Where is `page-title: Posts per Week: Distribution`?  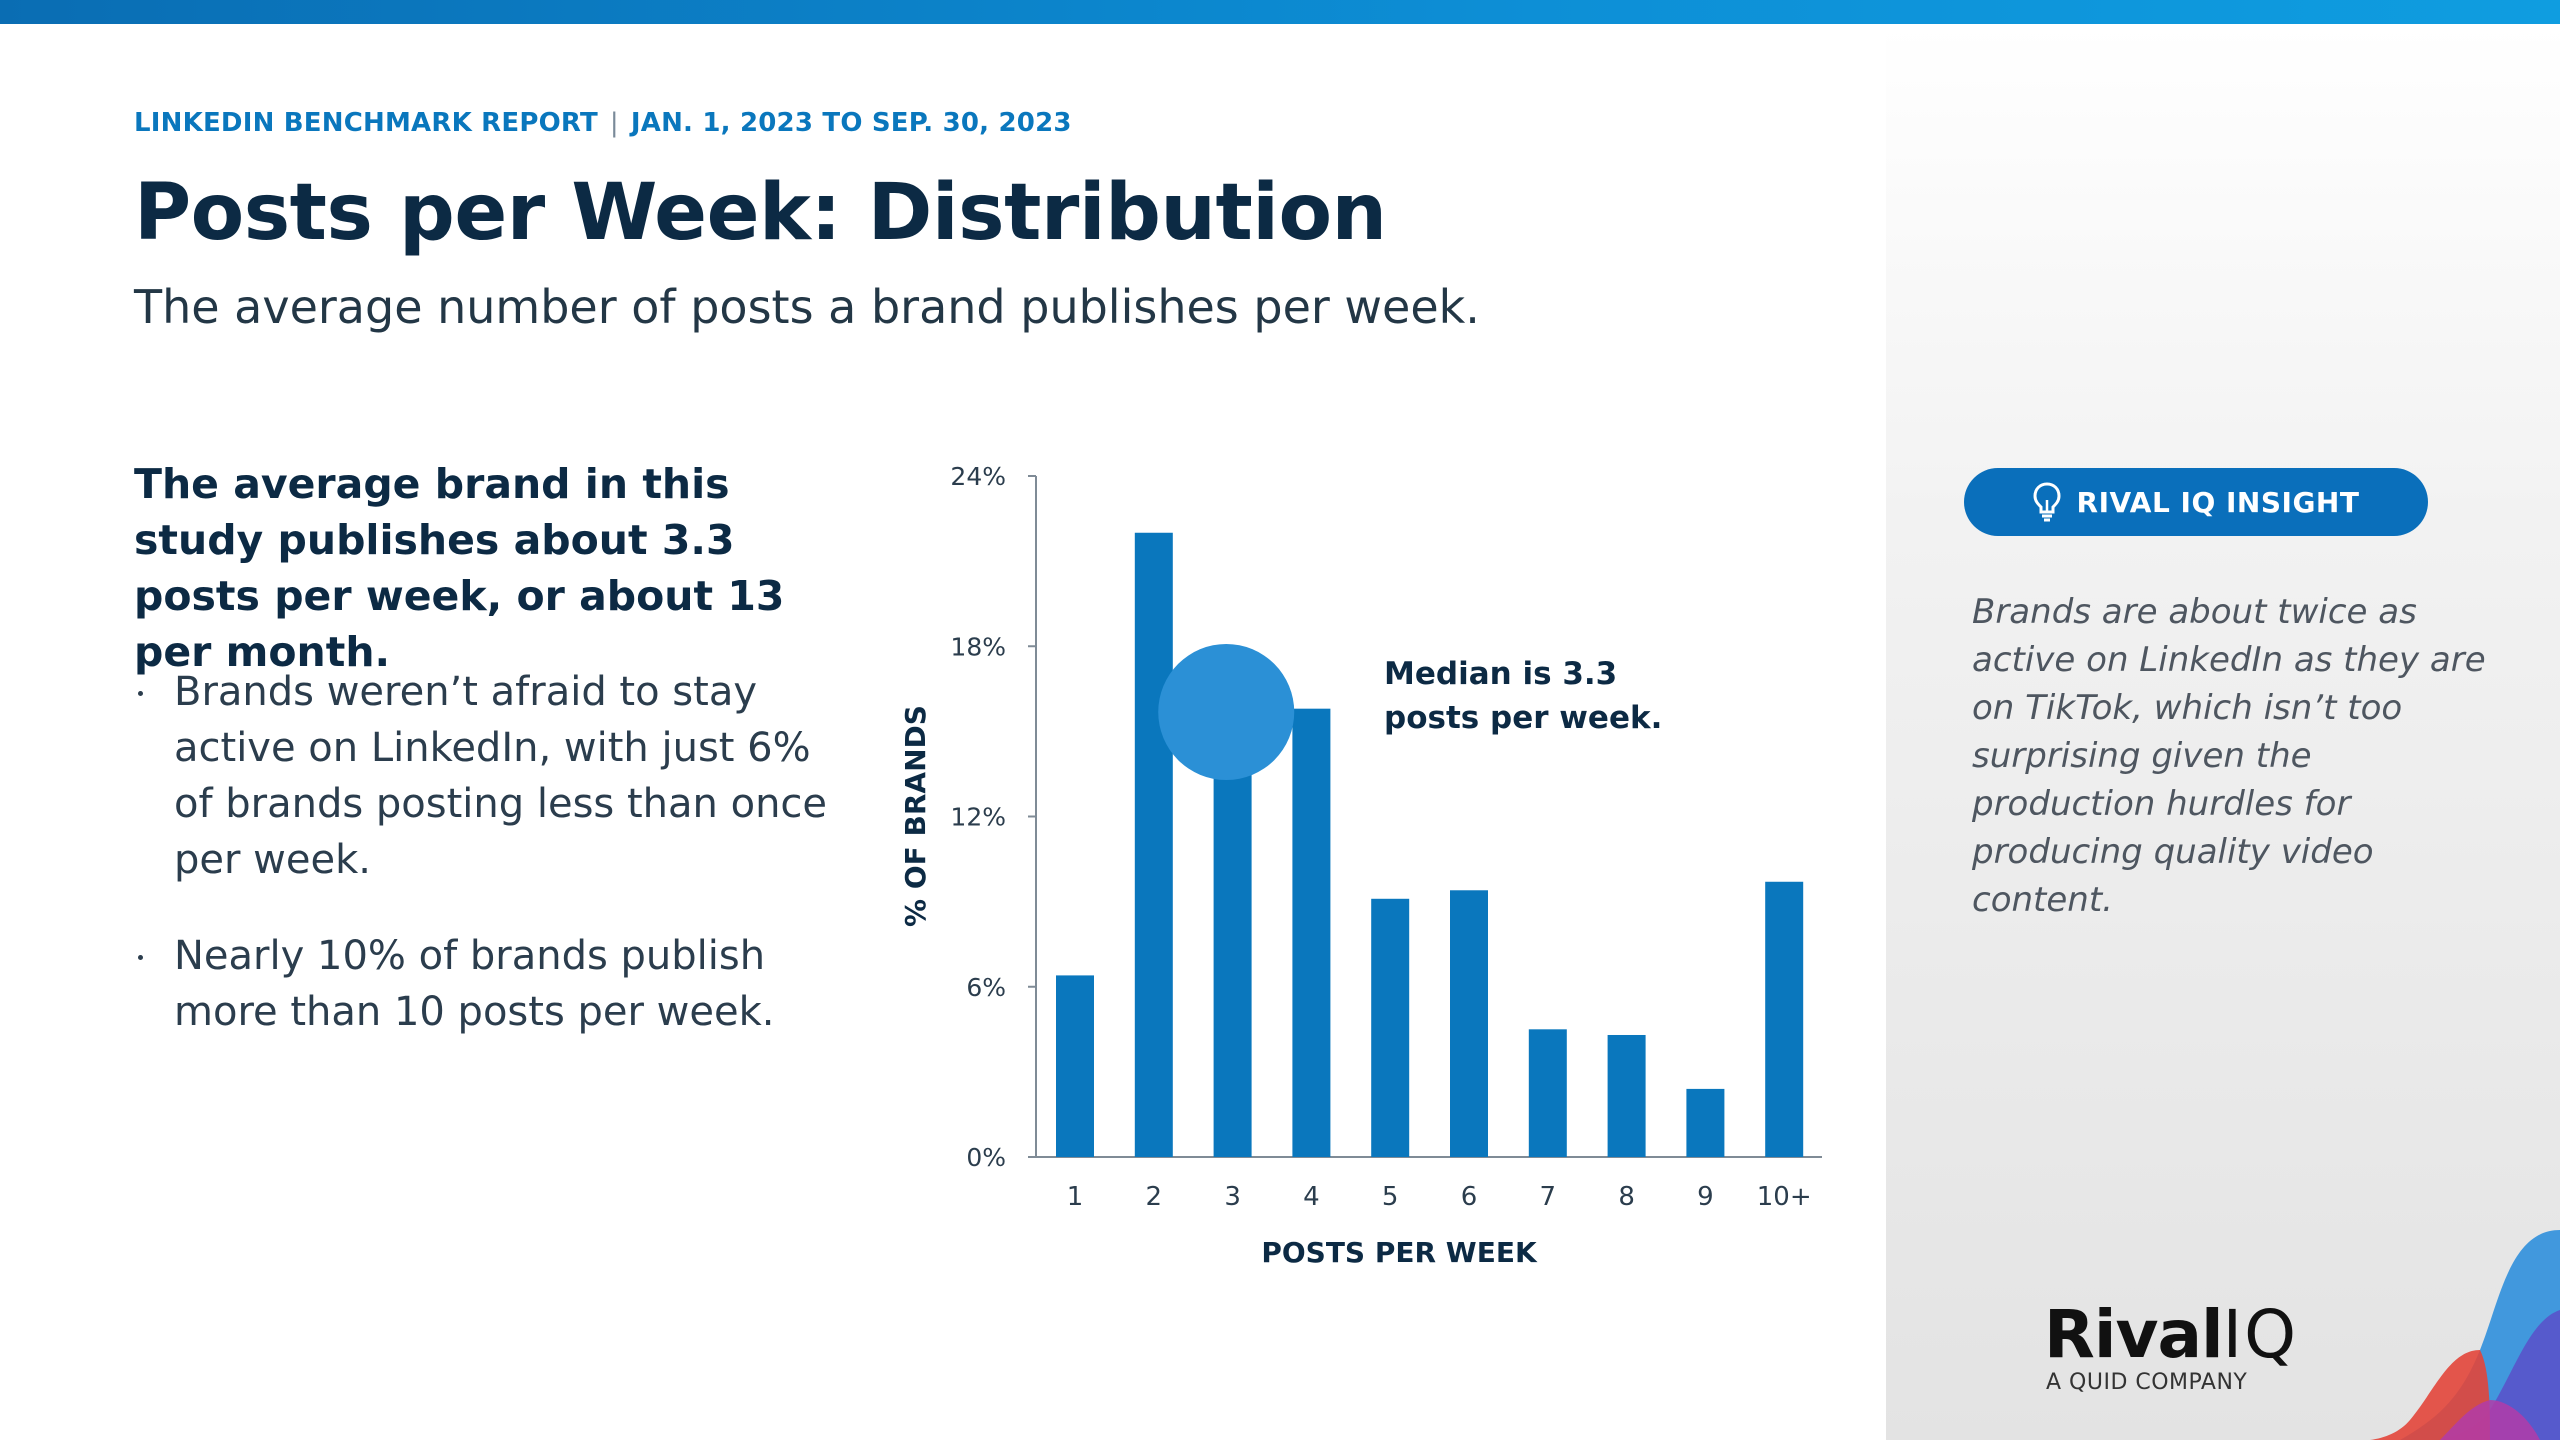 page-title: Posts per Week: Distribution is located at coordinates (760, 213).